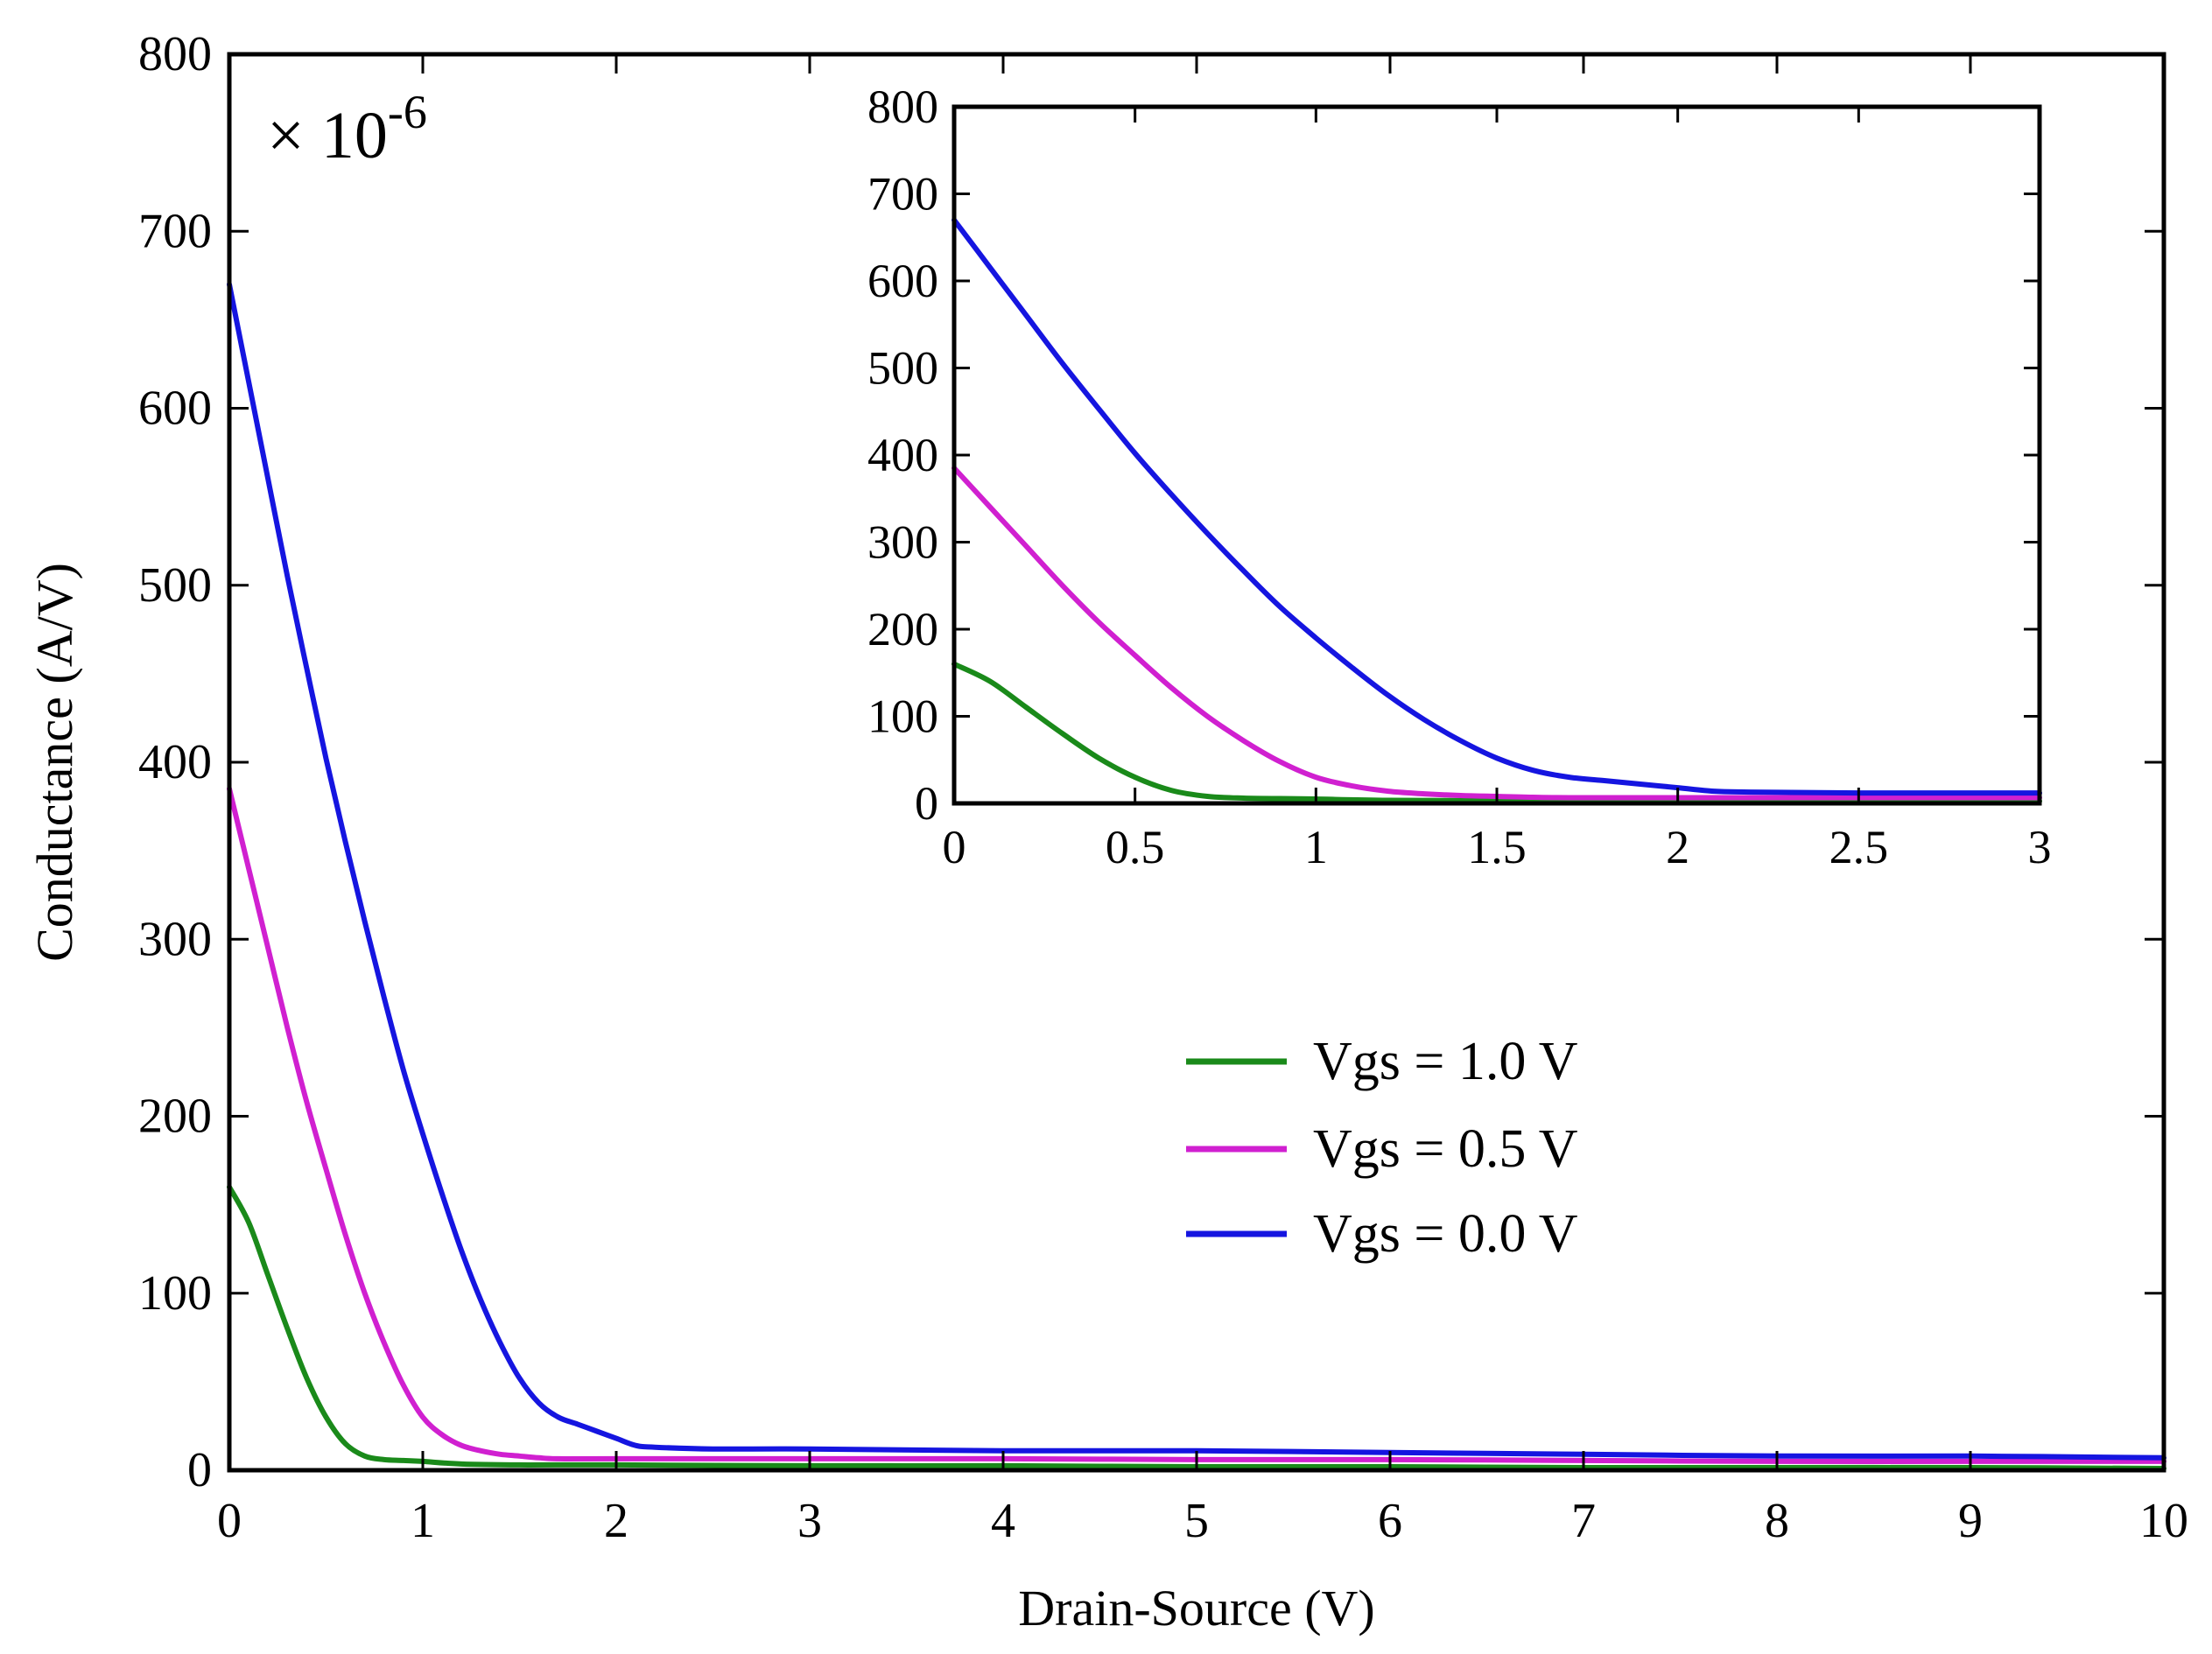 The image size is (2212, 1654). Describe the element at coordinates (1859, 847) in the screenshot. I see `inset-x-tick-label: 2.5` at that location.